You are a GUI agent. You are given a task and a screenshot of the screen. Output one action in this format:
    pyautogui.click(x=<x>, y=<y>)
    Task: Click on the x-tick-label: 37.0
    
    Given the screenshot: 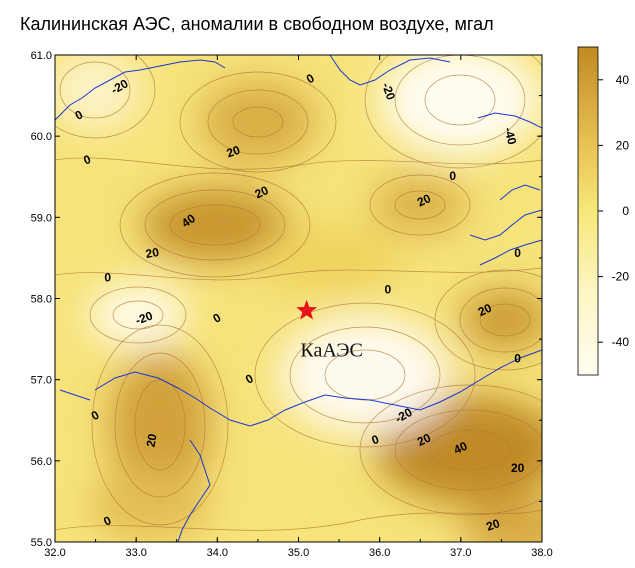 What is the action you would take?
    pyautogui.click(x=460, y=553)
    